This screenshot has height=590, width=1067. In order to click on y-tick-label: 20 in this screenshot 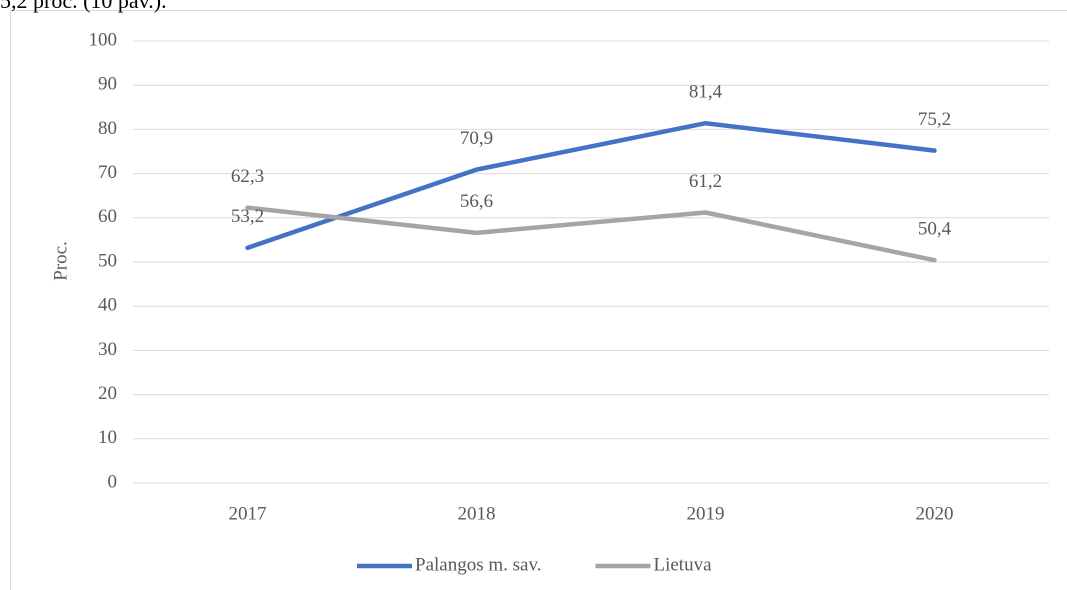, I will do `click(107, 393)`.